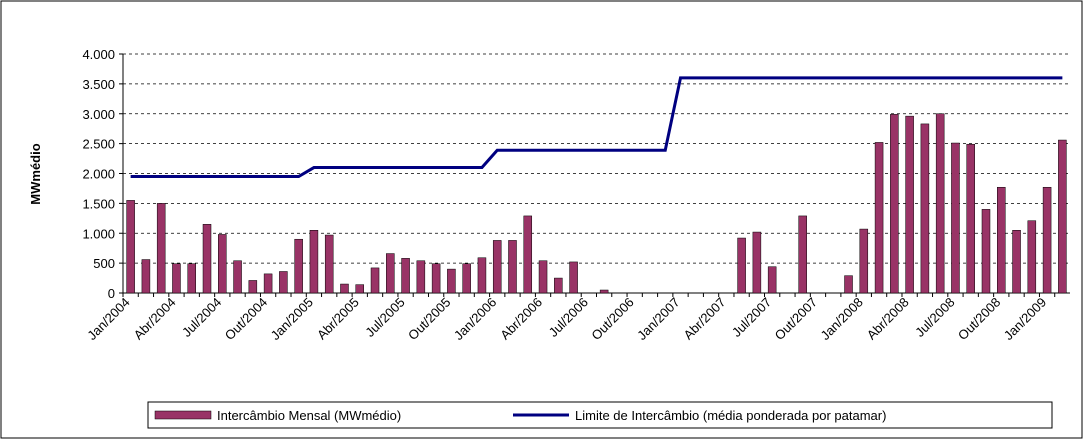 This screenshot has width=1084, height=439. What do you see at coordinates (183, 415) in the screenshot?
I see `legend-swatch` at bounding box center [183, 415].